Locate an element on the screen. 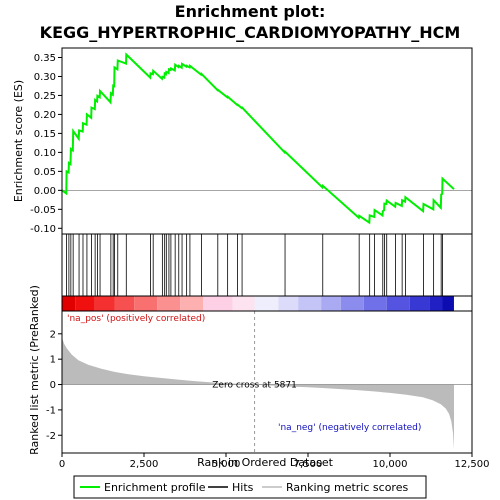 This screenshot has width=500, height=500. chart-title-line2: KEGG_HYPERTROPHIC_CARDIOMYOPATHY_HCM is located at coordinates (250, 32).